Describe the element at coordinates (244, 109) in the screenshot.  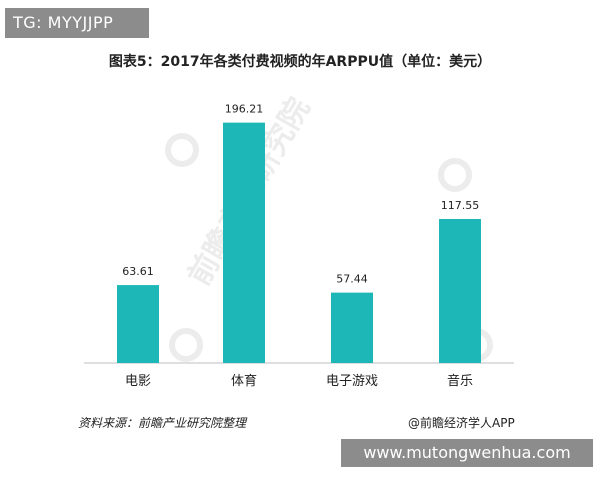
I see `value-label-1: 196.21` at that location.